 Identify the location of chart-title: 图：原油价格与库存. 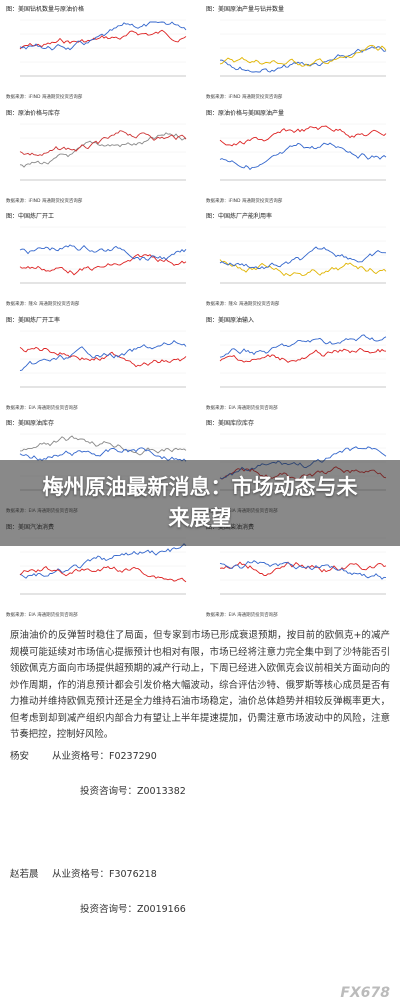
(33, 113).